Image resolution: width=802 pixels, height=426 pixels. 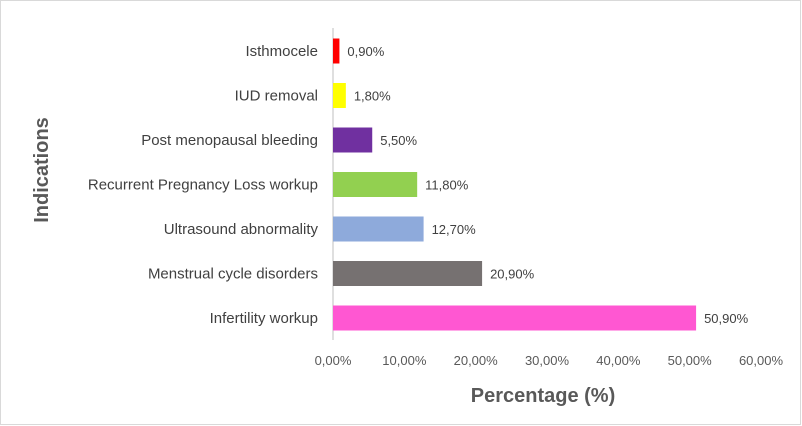 What do you see at coordinates (372, 96) in the screenshot?
I see `data-label-2: 1,80%` at bounding box center [372, 96].